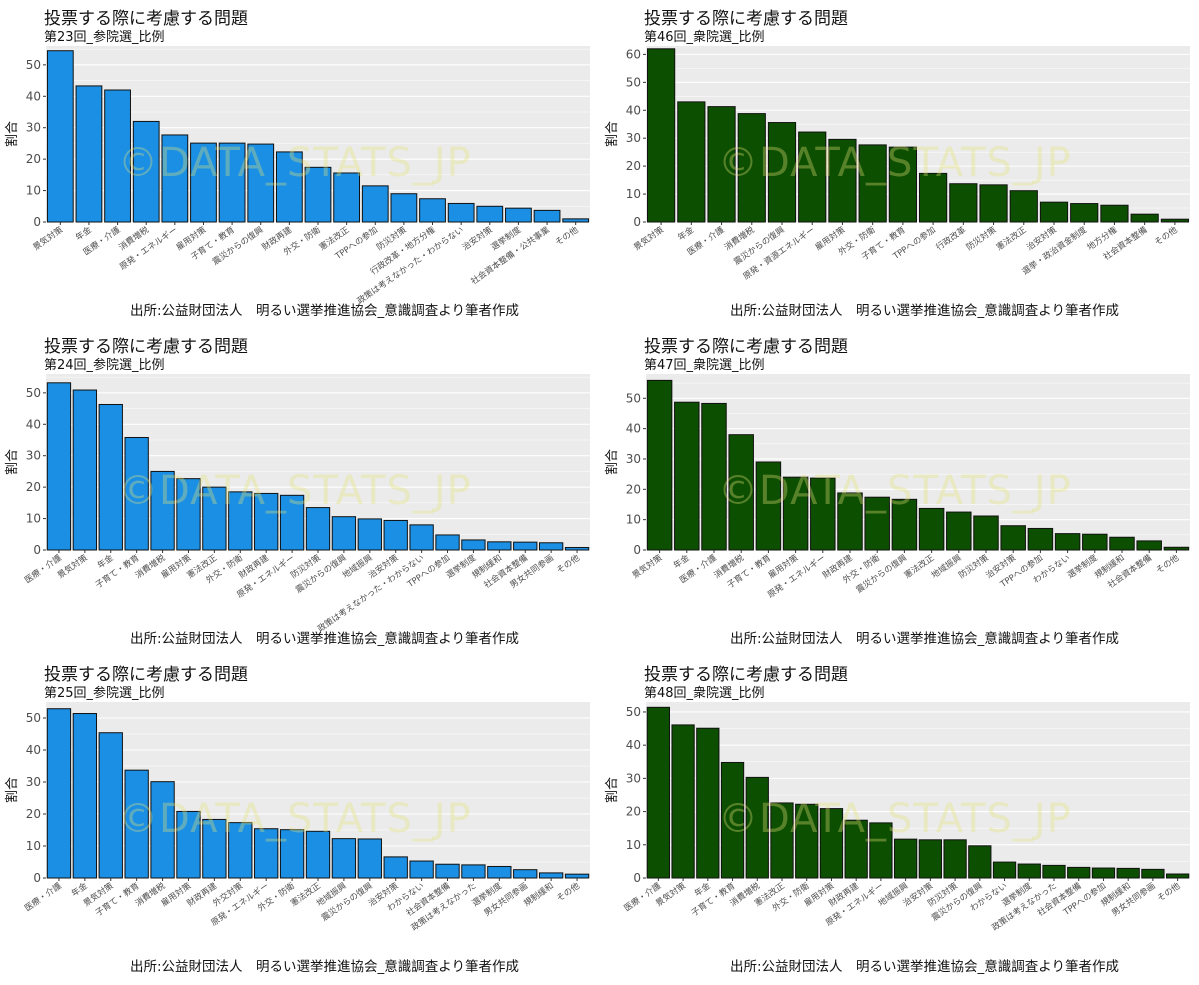  Describe the element at coordinates (951, 238) in the screenshot. I see `x-tick-label: 行政改革` at that location.